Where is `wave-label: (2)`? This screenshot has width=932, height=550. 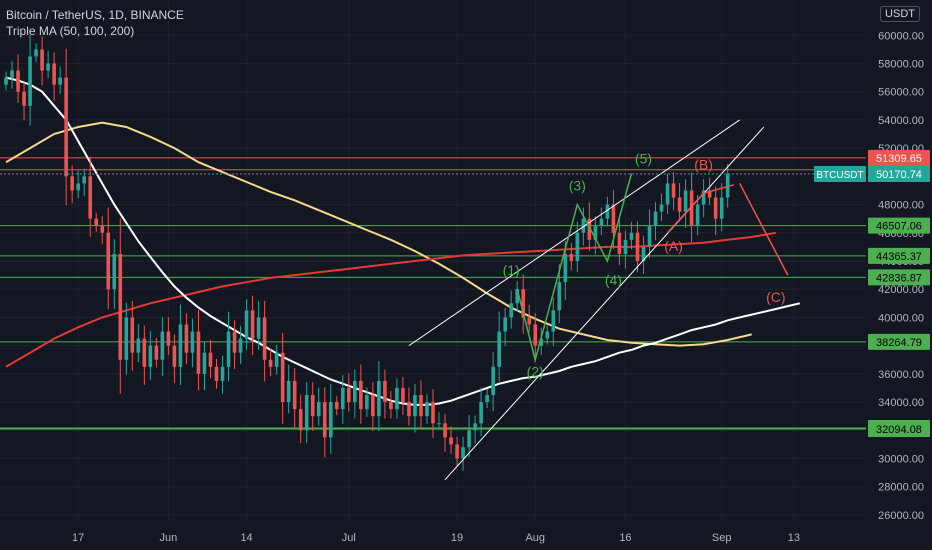
wave-label: (2) is located at coordinates (535, 372).